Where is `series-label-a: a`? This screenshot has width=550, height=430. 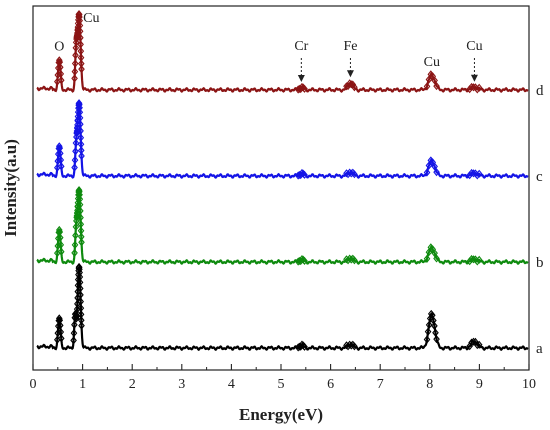 series-label-a: a is located at coordinates (539, 349).